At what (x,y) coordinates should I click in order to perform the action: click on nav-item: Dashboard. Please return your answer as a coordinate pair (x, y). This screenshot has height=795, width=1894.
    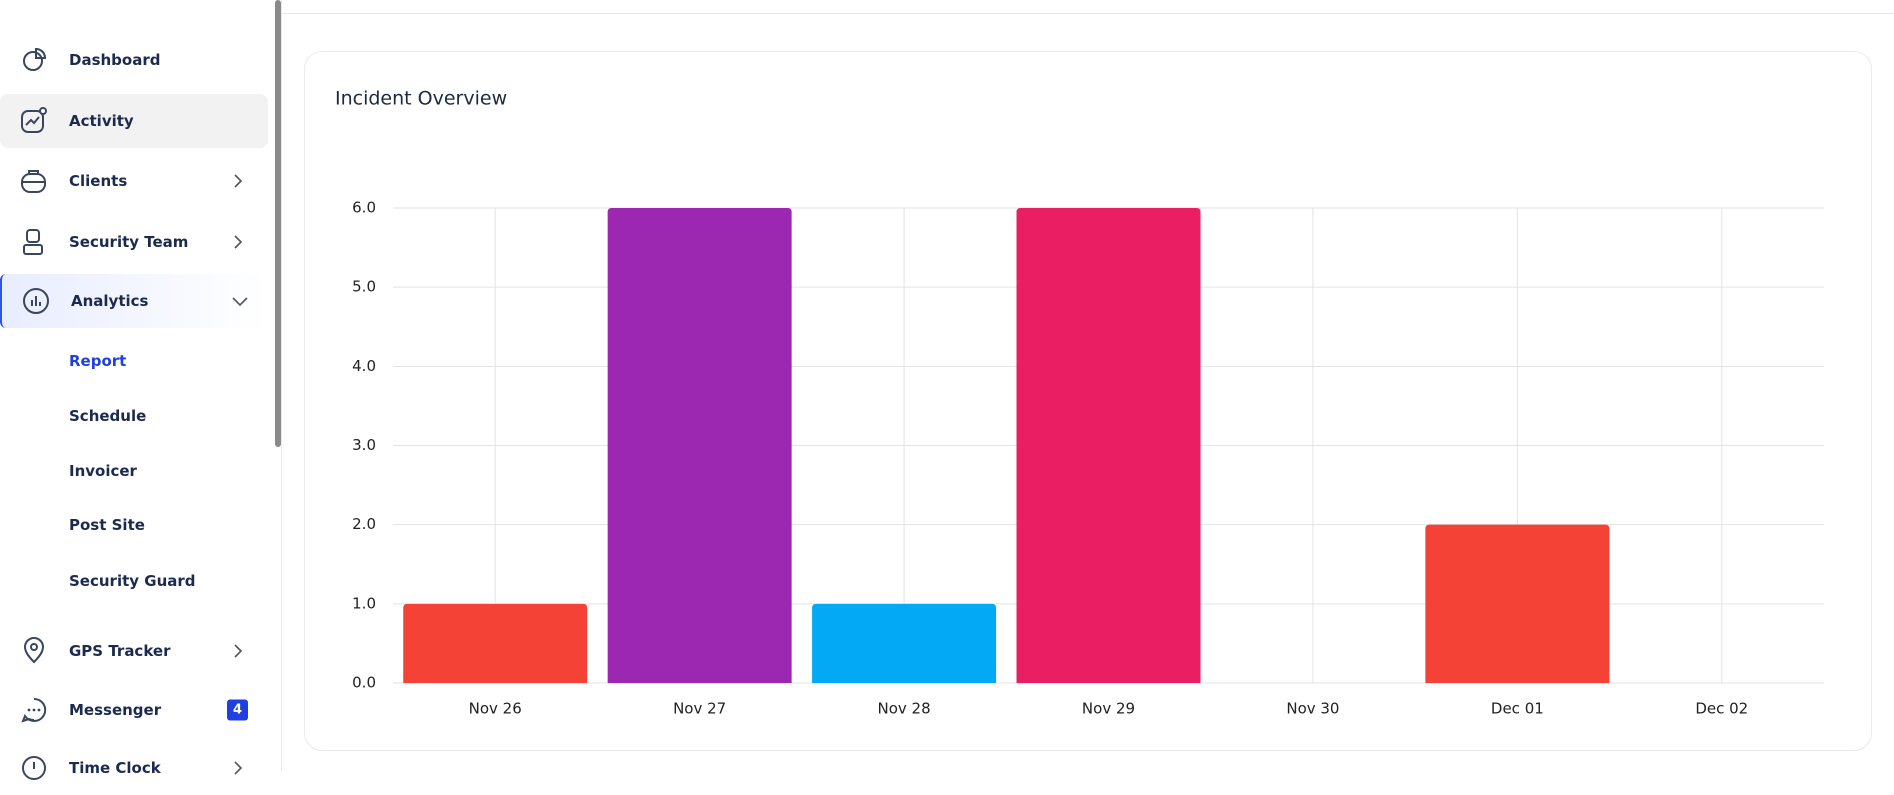
    Looking at the image, I should click on (134, 60).